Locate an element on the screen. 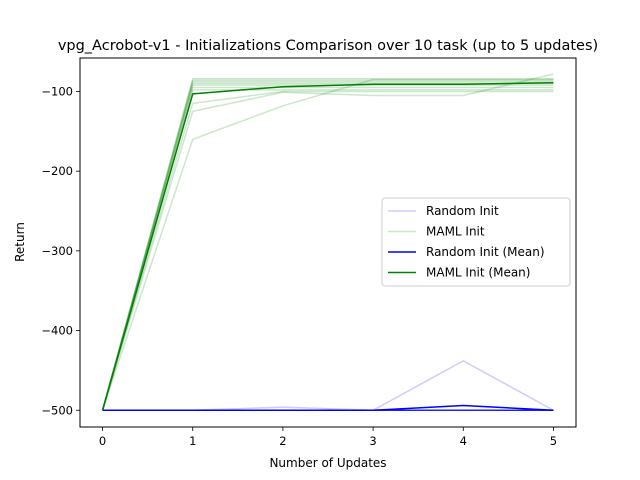 This screenshot has height=480, width=640. legend-item: MAML Init is located at coordinates (436, 232).